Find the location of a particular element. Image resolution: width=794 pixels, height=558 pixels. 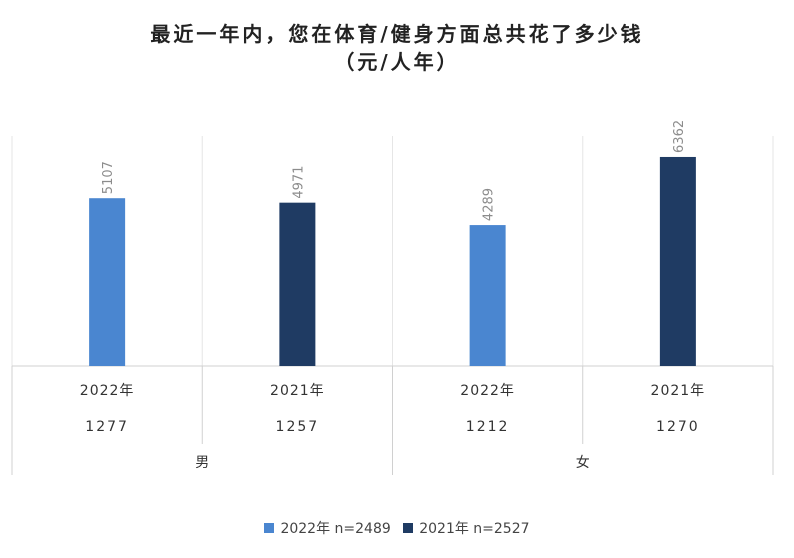

category-n-label: 1212 is located at coordinates (488, 427).